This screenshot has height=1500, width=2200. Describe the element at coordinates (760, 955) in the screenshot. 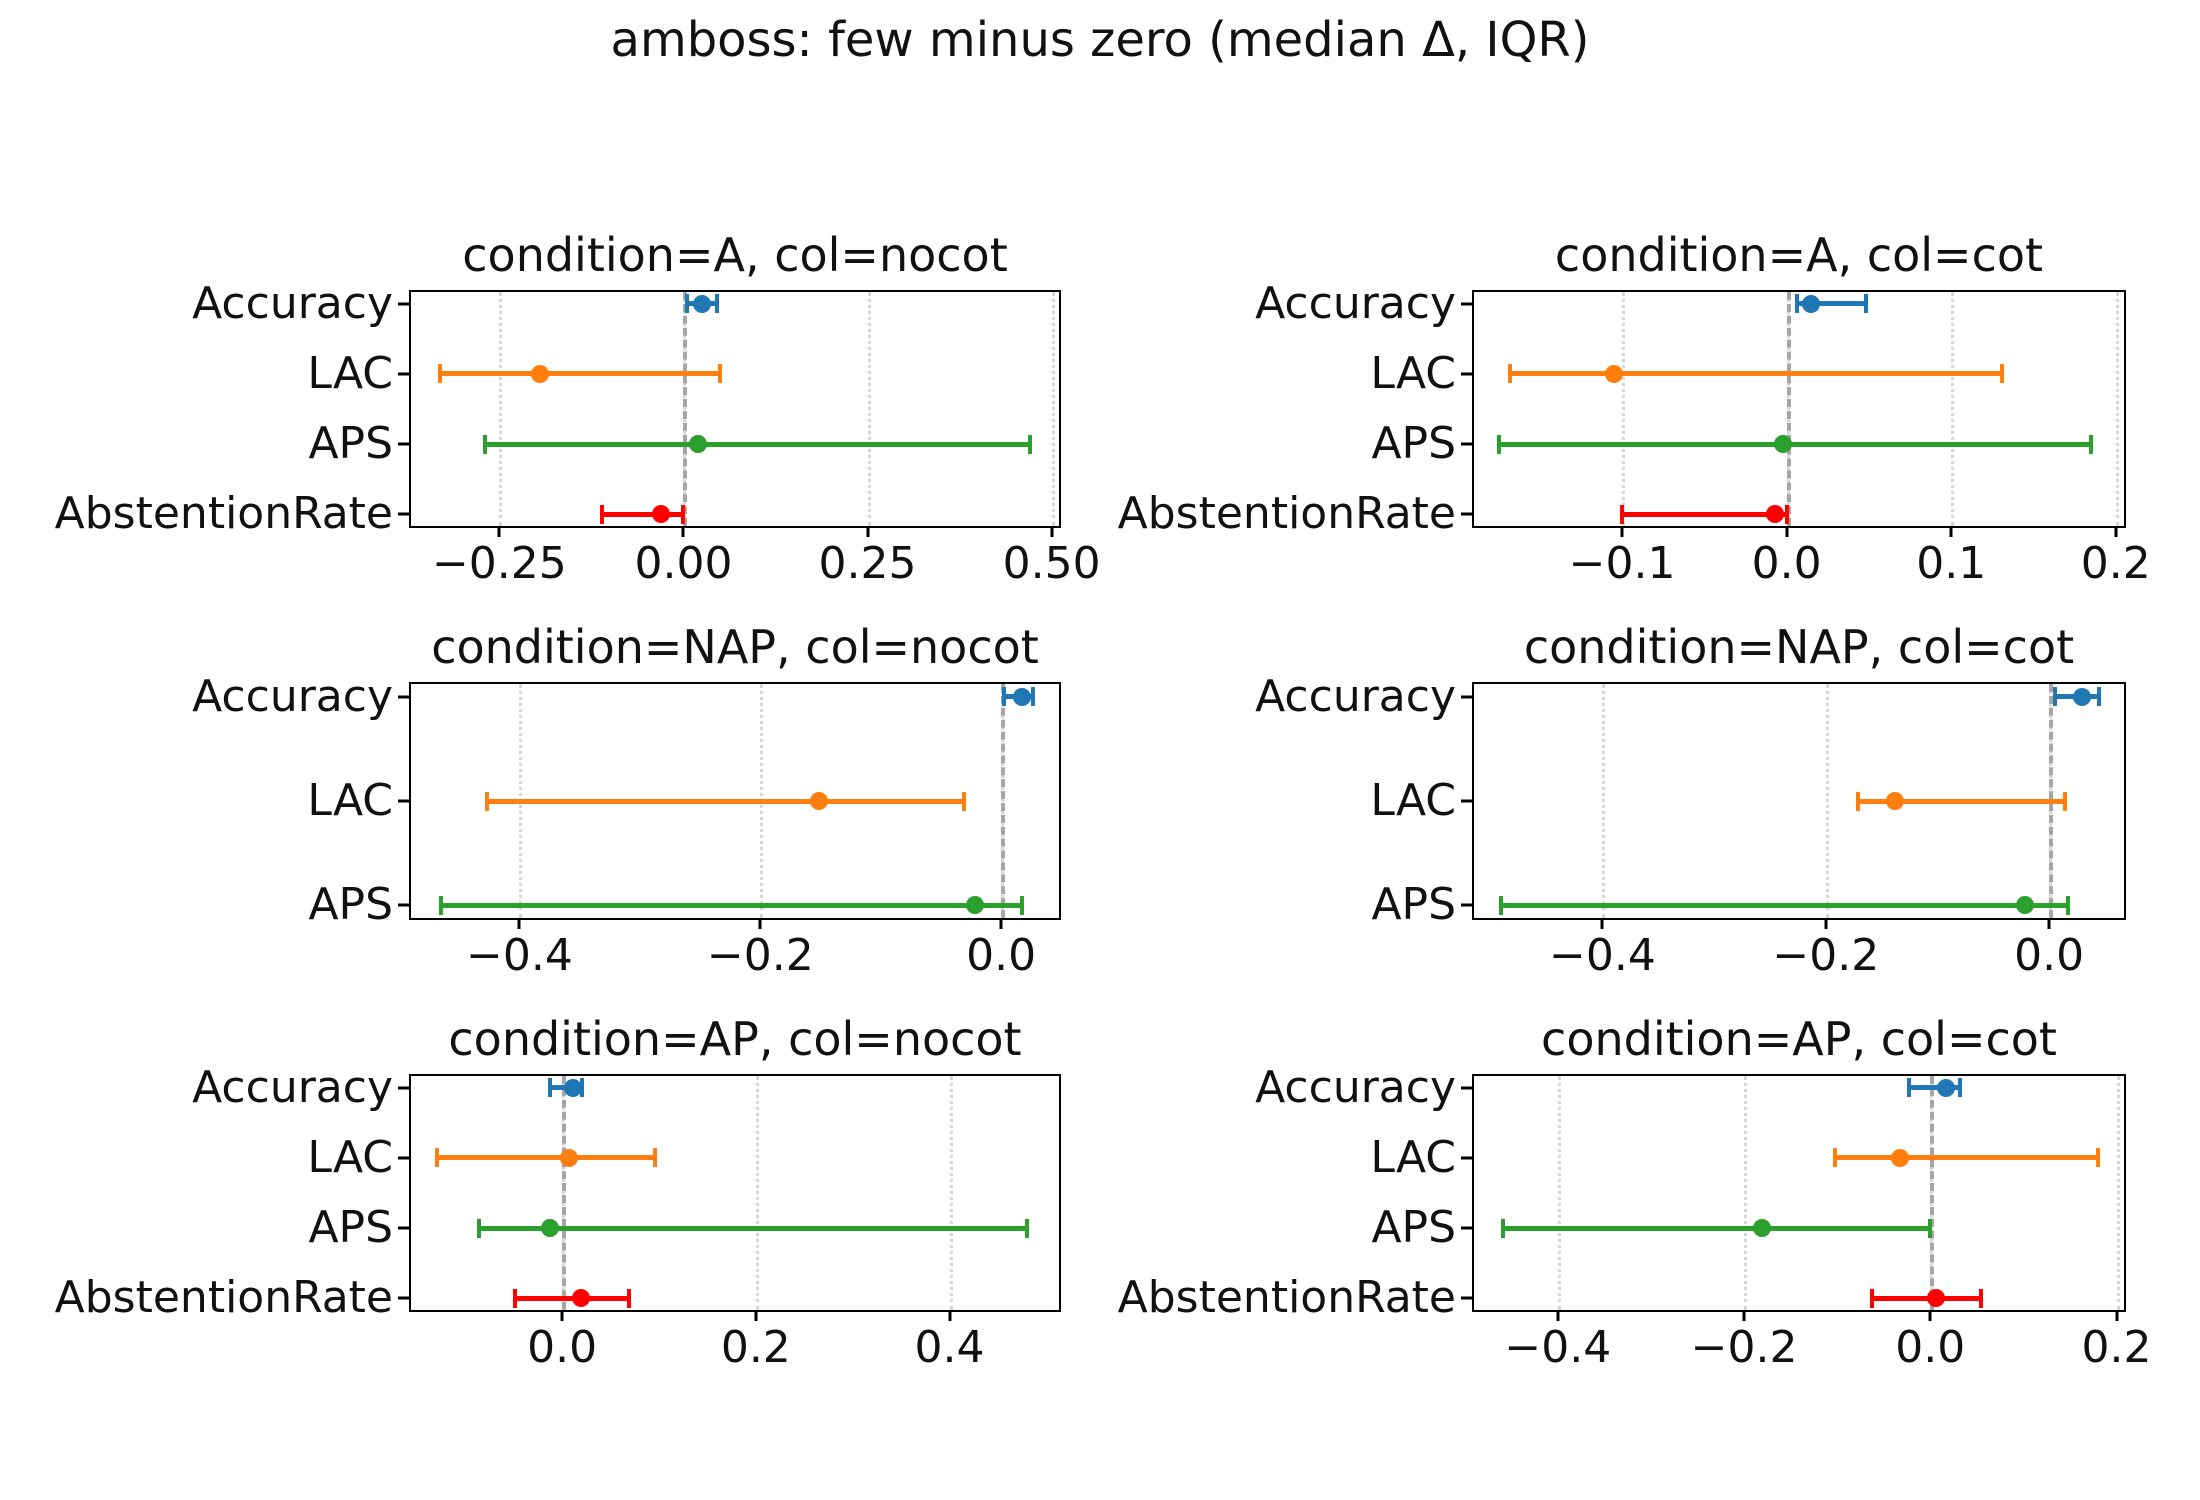

I see `x-tick-label: −0.2` at that location.